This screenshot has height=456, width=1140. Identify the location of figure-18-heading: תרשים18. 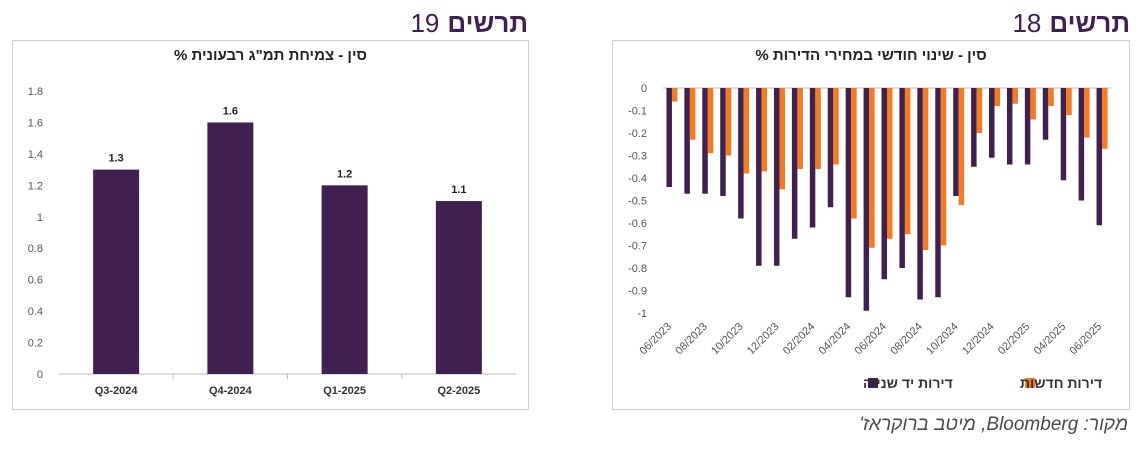
(1071, 23).